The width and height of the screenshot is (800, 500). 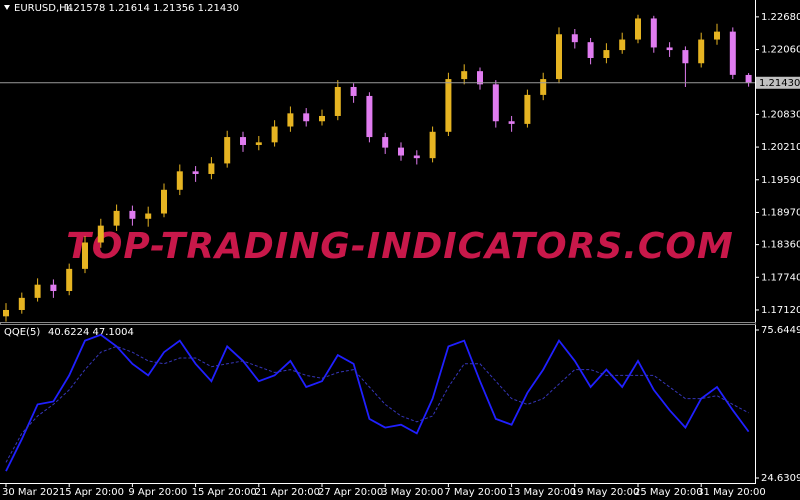 I want to click on indicator-quote: 40.6224 47.1004, so click(x=91, y=332).